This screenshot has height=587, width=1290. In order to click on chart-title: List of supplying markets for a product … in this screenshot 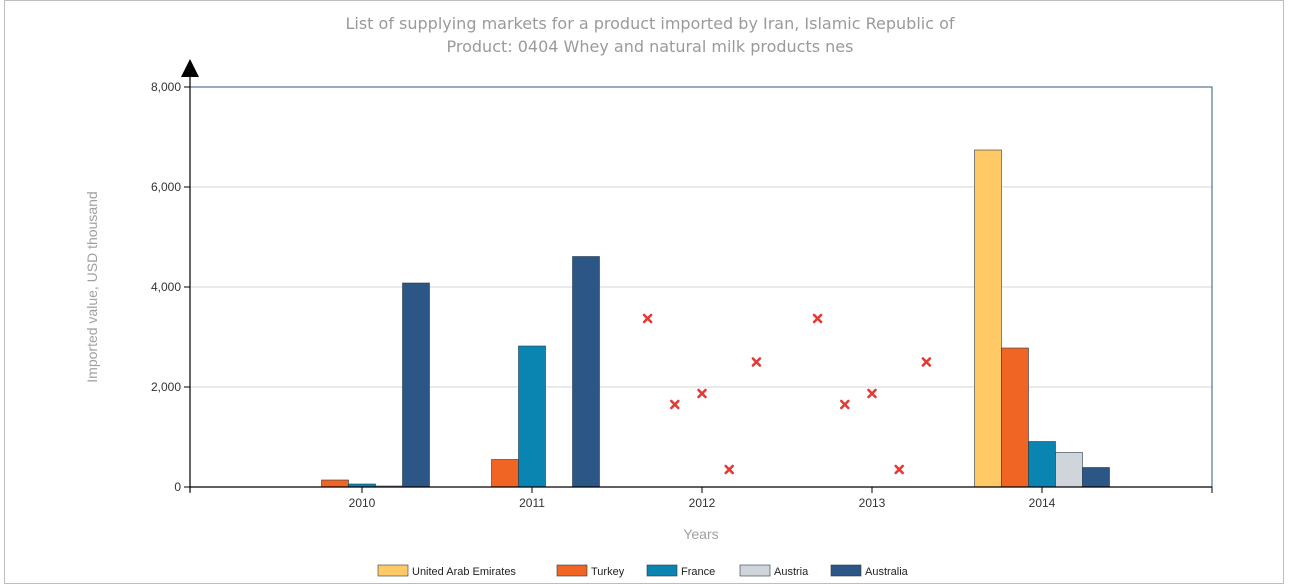, I will do `click(649, 23)`.